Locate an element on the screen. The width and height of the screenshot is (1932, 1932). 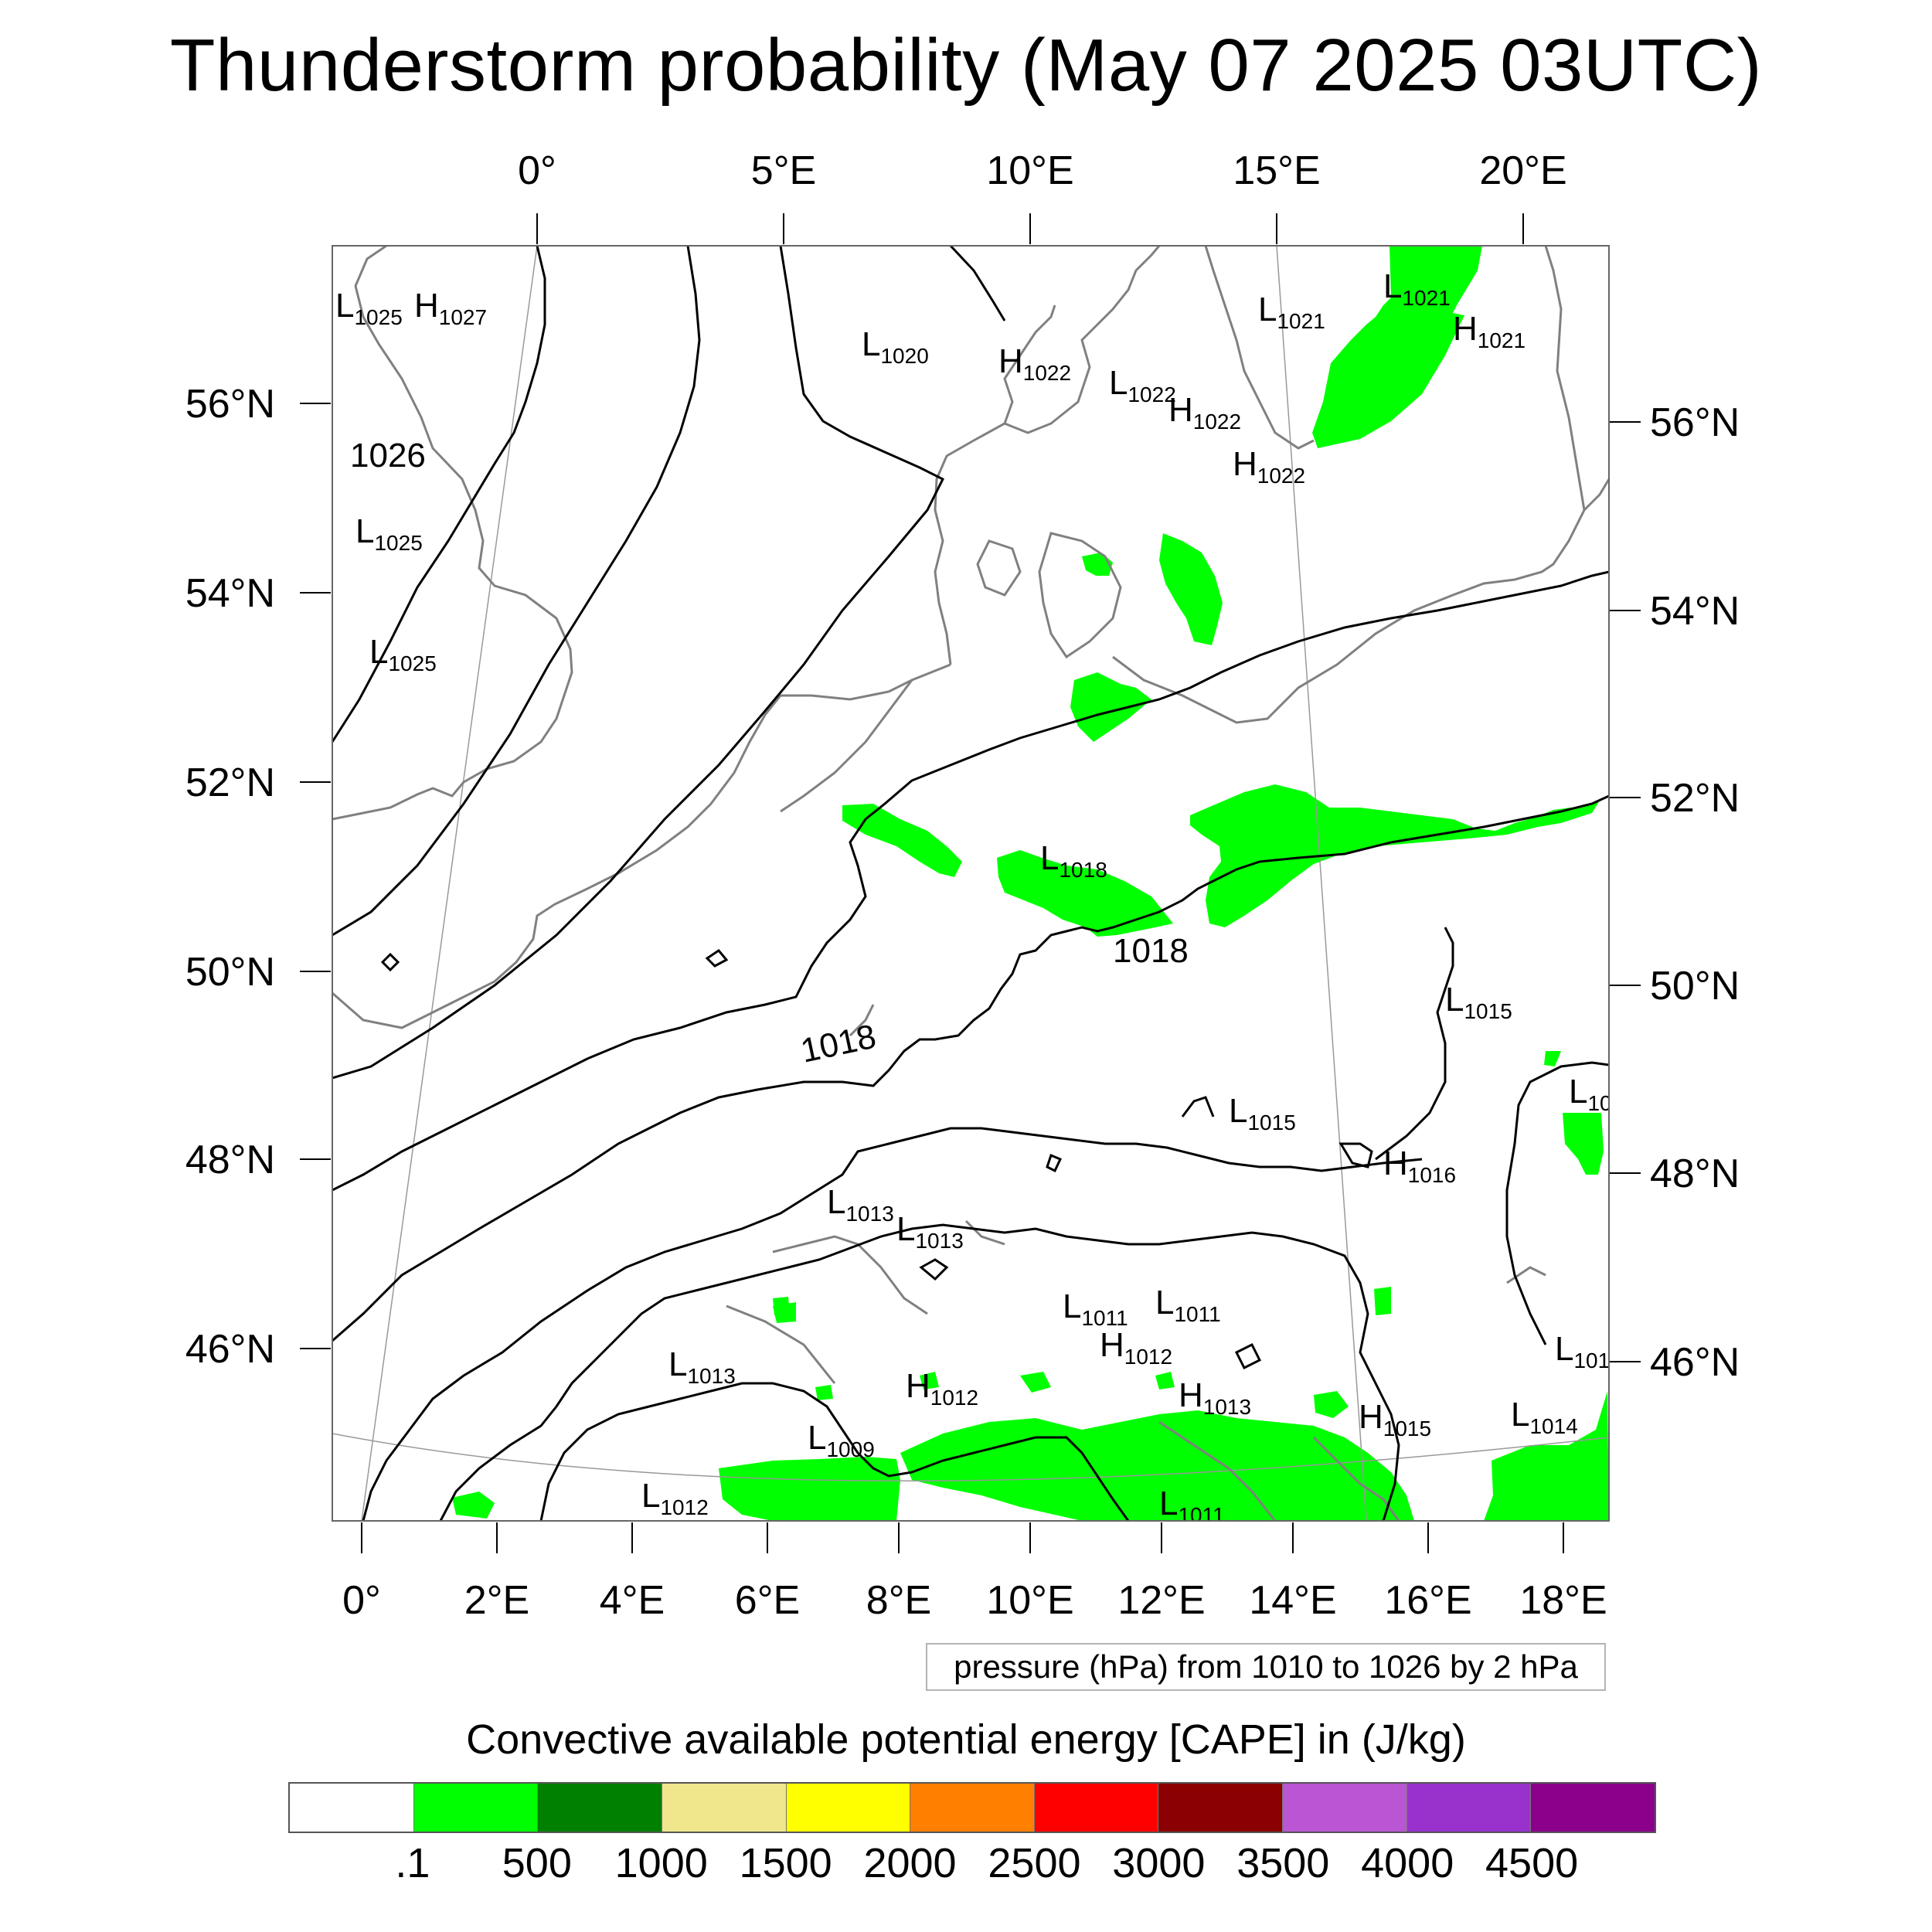
bottom-lon-label: 8°E is located at coordinates (899, 1600).